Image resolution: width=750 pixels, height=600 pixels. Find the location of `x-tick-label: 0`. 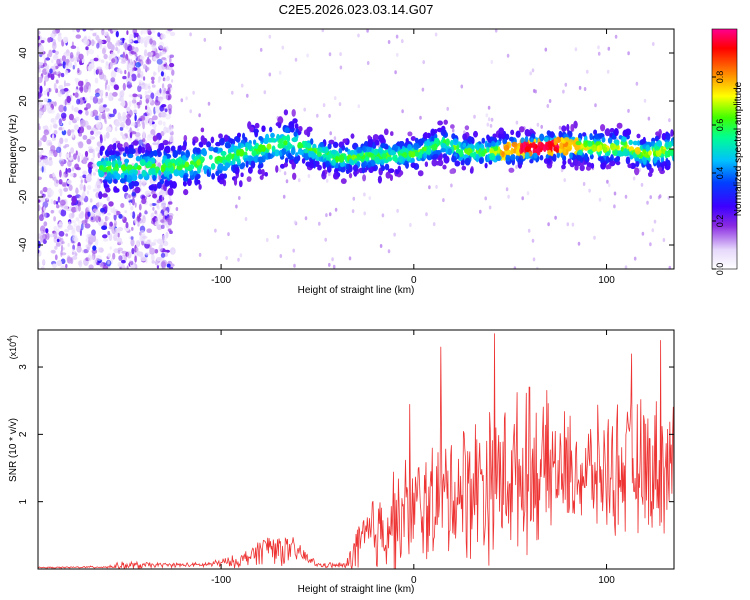

x-tick-label: 0 is located at coordinates (414, 280).